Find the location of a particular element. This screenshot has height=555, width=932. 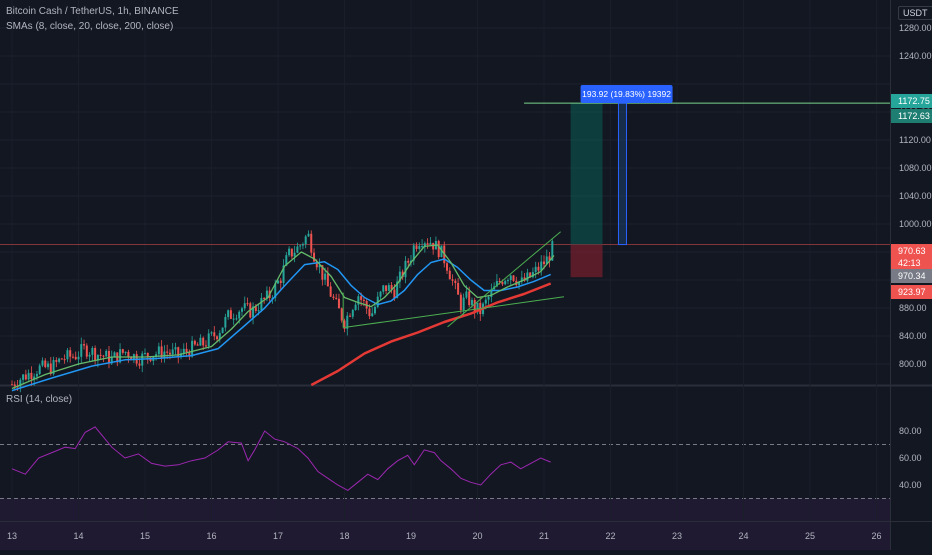

sma-indicator-label: SMAs (8, close, 20, close, 200, close) is located at coordinates (90, 26).